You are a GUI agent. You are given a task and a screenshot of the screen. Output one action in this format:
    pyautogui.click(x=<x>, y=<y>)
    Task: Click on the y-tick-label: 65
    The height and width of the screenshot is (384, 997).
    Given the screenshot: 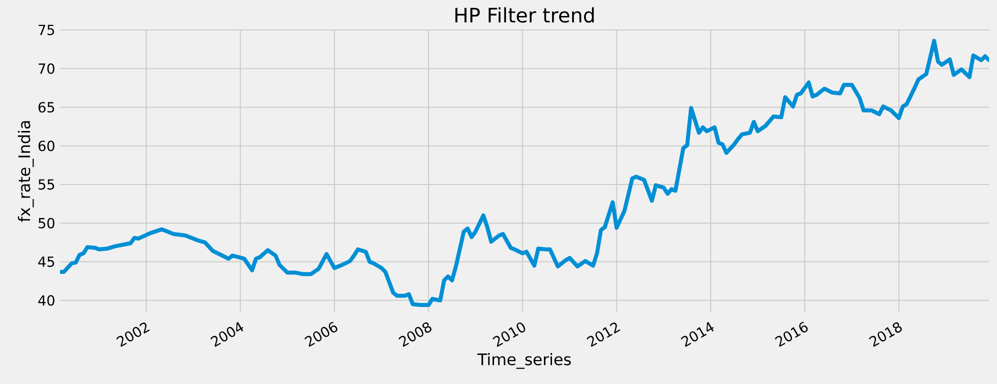 What is the action you would take?
    pyautogui.click(x=46, y=107)
    